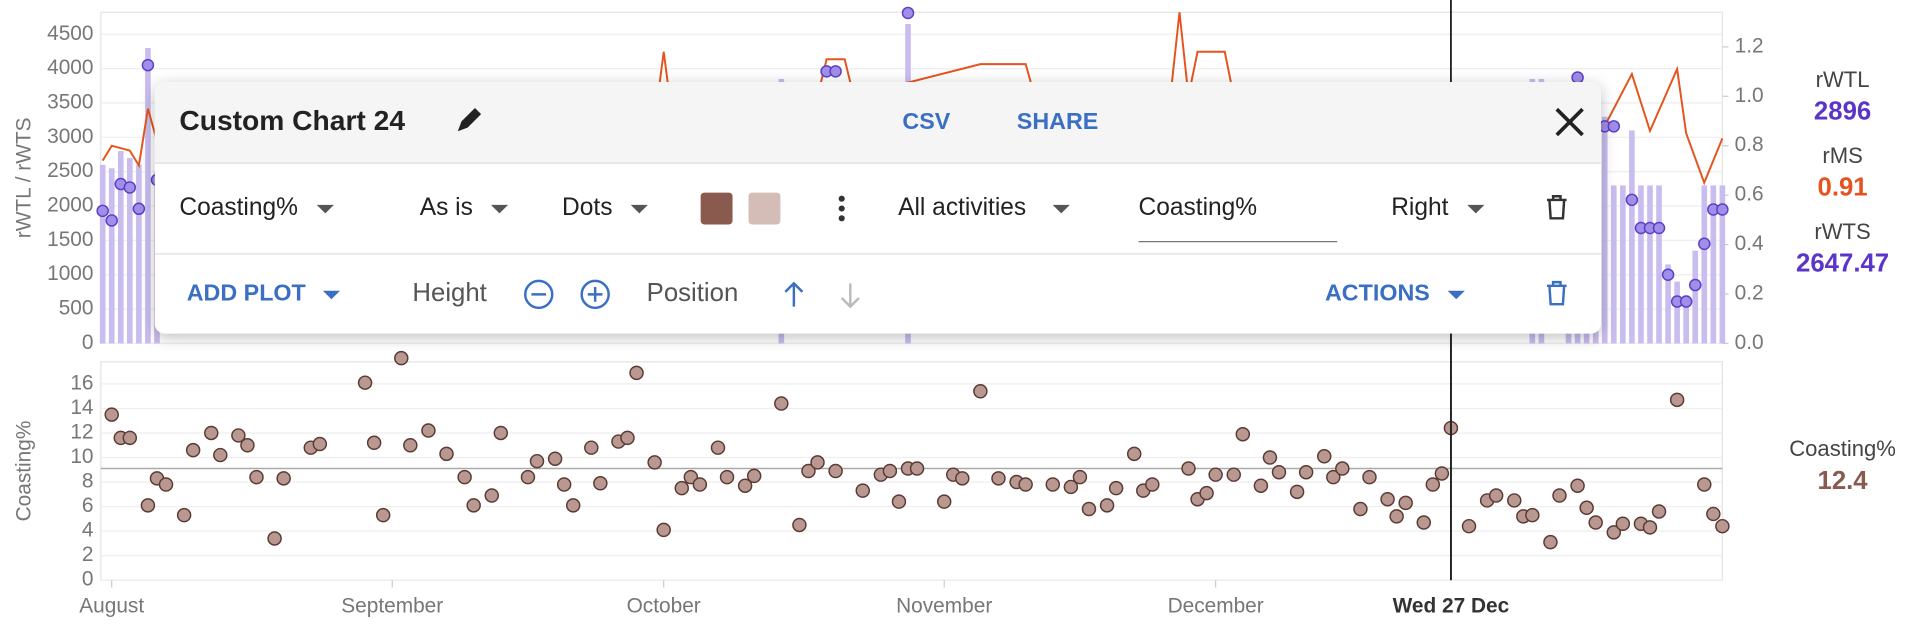  Describe the element at coordinates (81, 407) in the screenshot. I see `y-tick-label: 14` at that location.